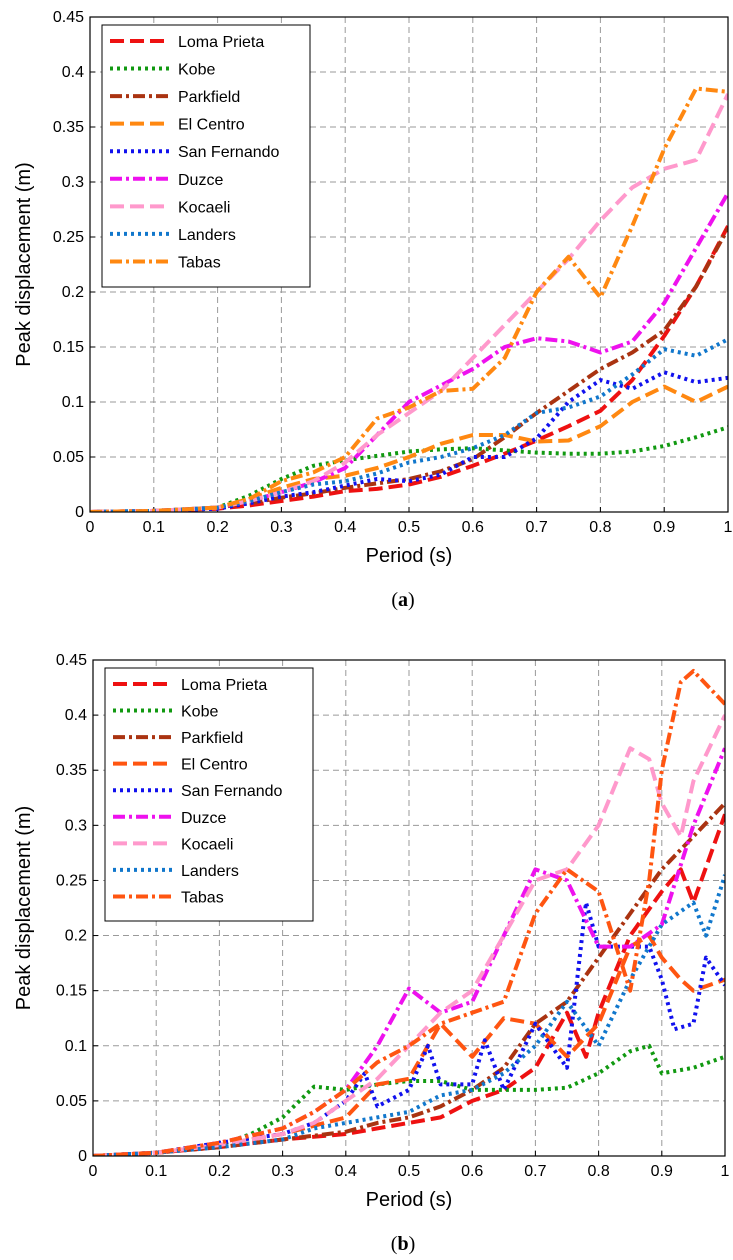 The height and width of the screenshot is (1260, 733). Describe the element at coordinates (403, 1244) in the screenshot. I see `panel-caption: (b)` at that location.